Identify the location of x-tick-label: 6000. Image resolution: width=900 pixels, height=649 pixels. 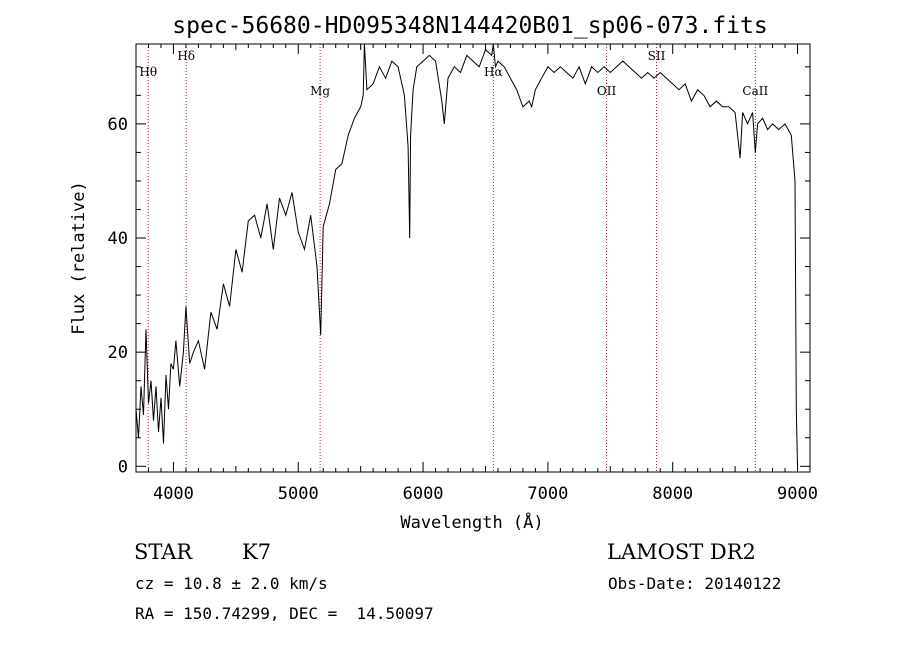
(423, 494).